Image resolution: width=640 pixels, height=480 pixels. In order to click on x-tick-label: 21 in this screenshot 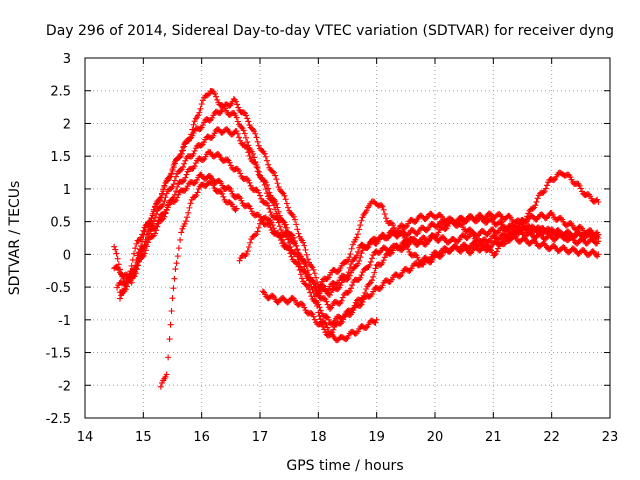, I will do `click(493, 437)`.